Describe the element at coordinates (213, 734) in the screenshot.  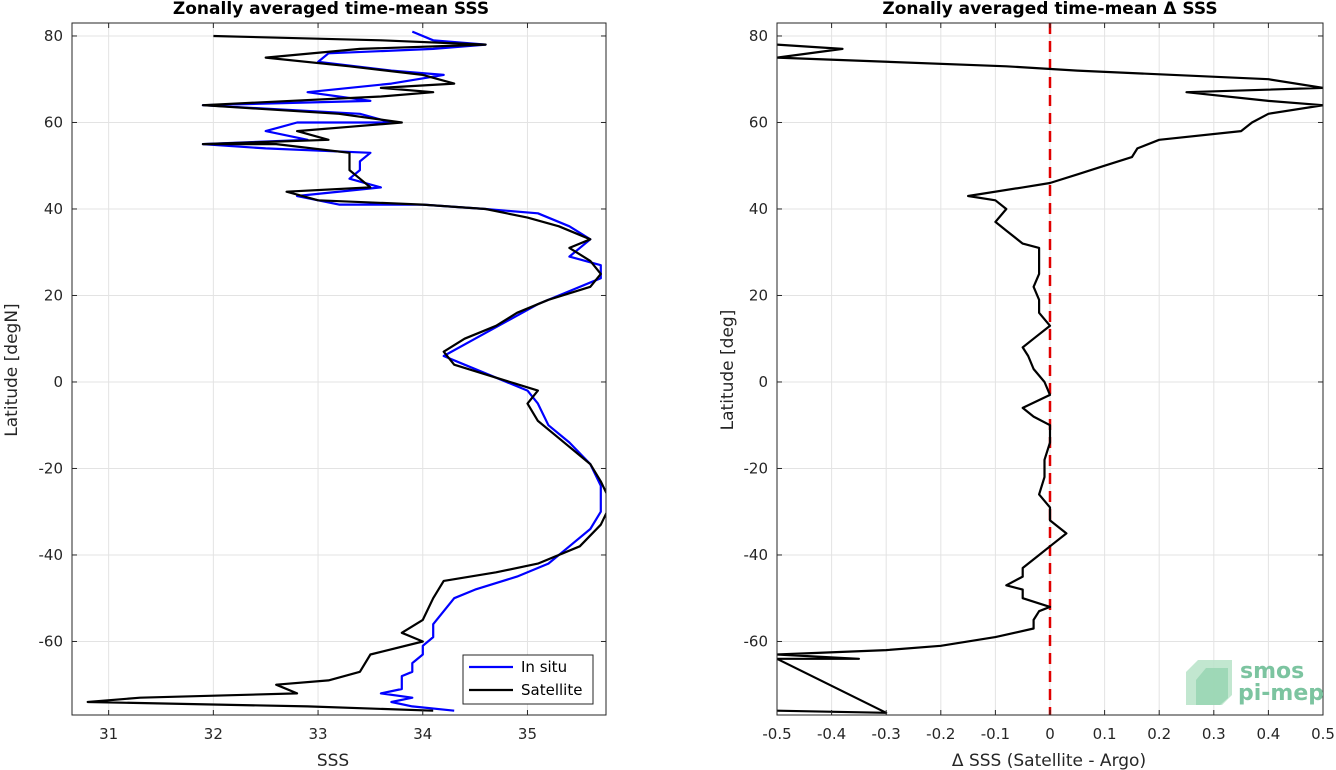
I see `left-x-tick-label: 32` at that location.